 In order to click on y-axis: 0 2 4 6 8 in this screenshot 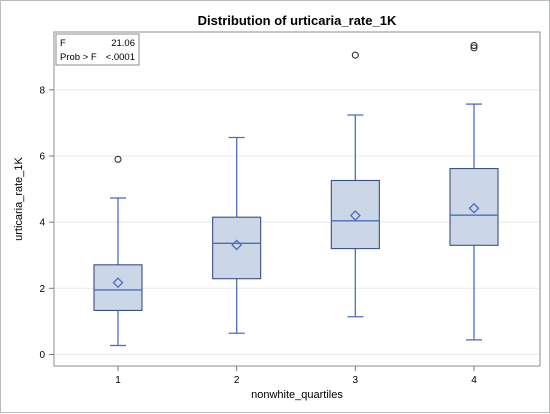, I will do `click(46, 223)`.